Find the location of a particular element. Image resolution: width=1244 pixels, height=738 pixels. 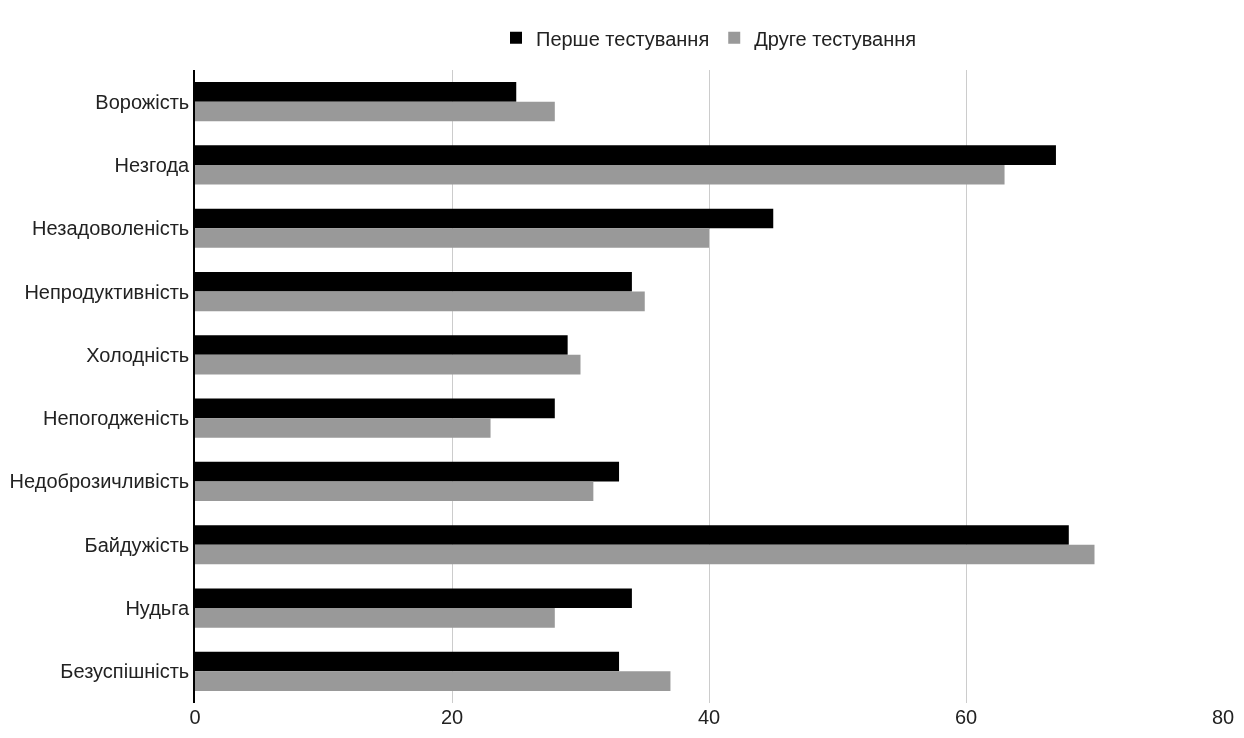

y-tick-label: Непродуктивність is located at coordinates (107, 291).